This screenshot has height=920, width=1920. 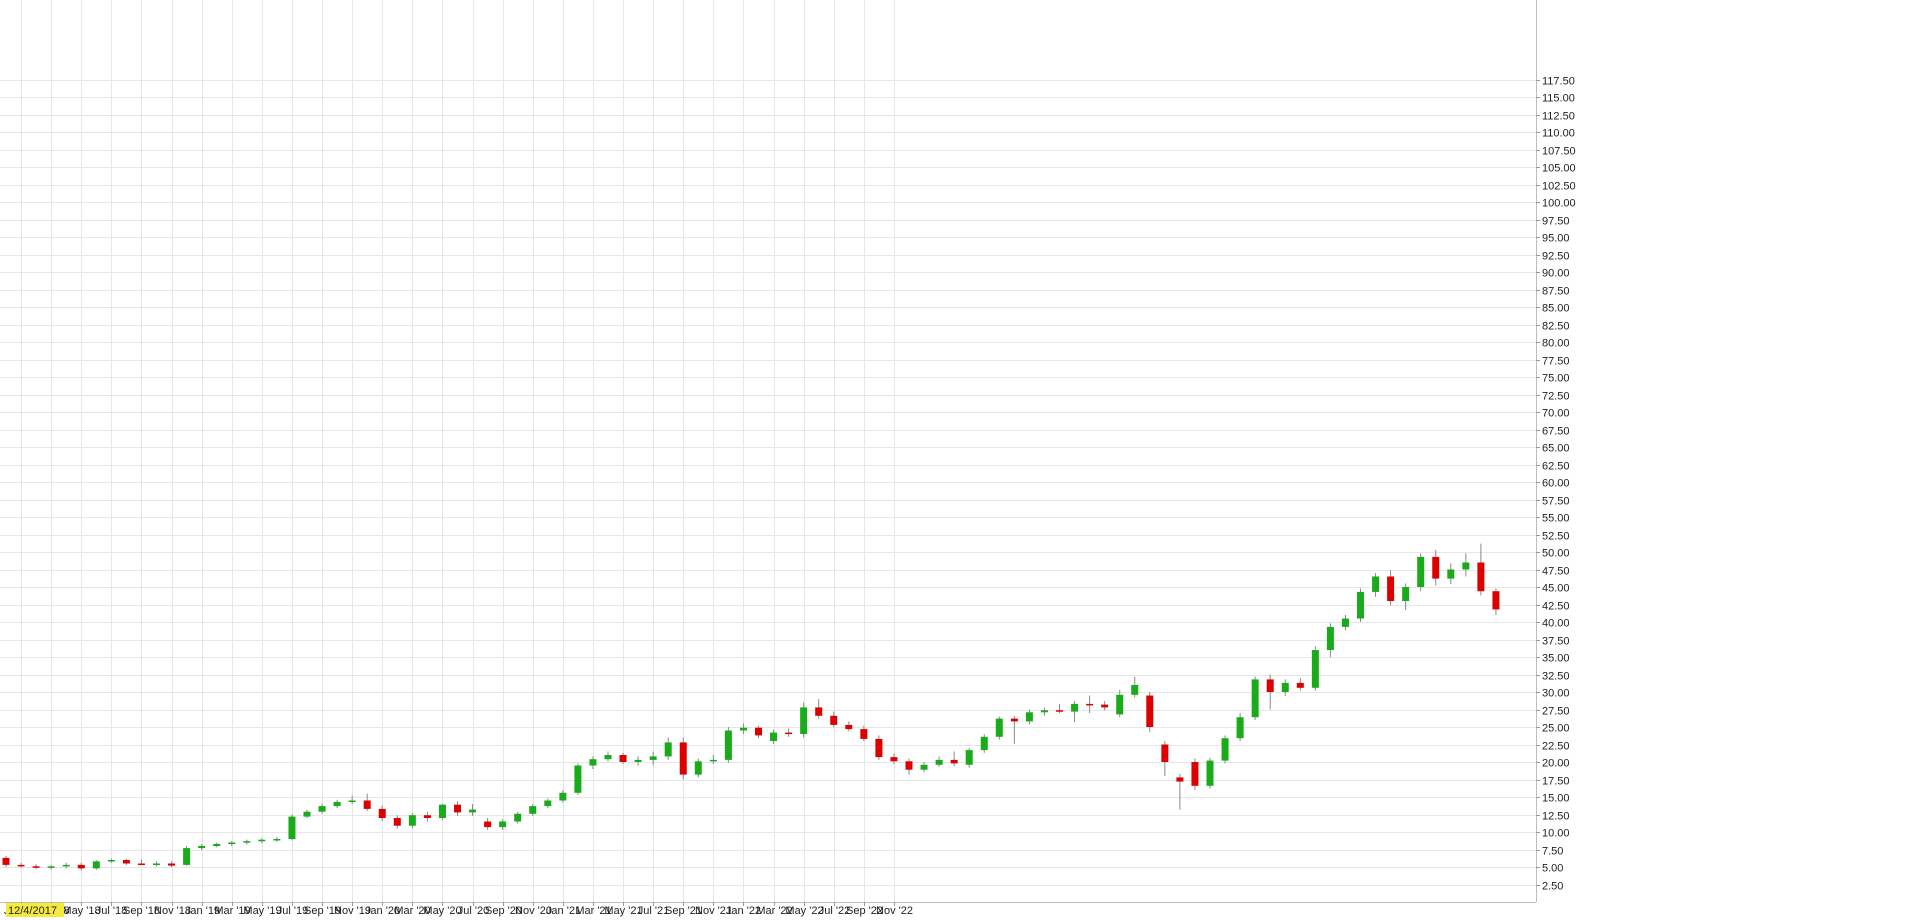 I want to click on date-tick-label: Jul '20, so click(x=473, y=911).